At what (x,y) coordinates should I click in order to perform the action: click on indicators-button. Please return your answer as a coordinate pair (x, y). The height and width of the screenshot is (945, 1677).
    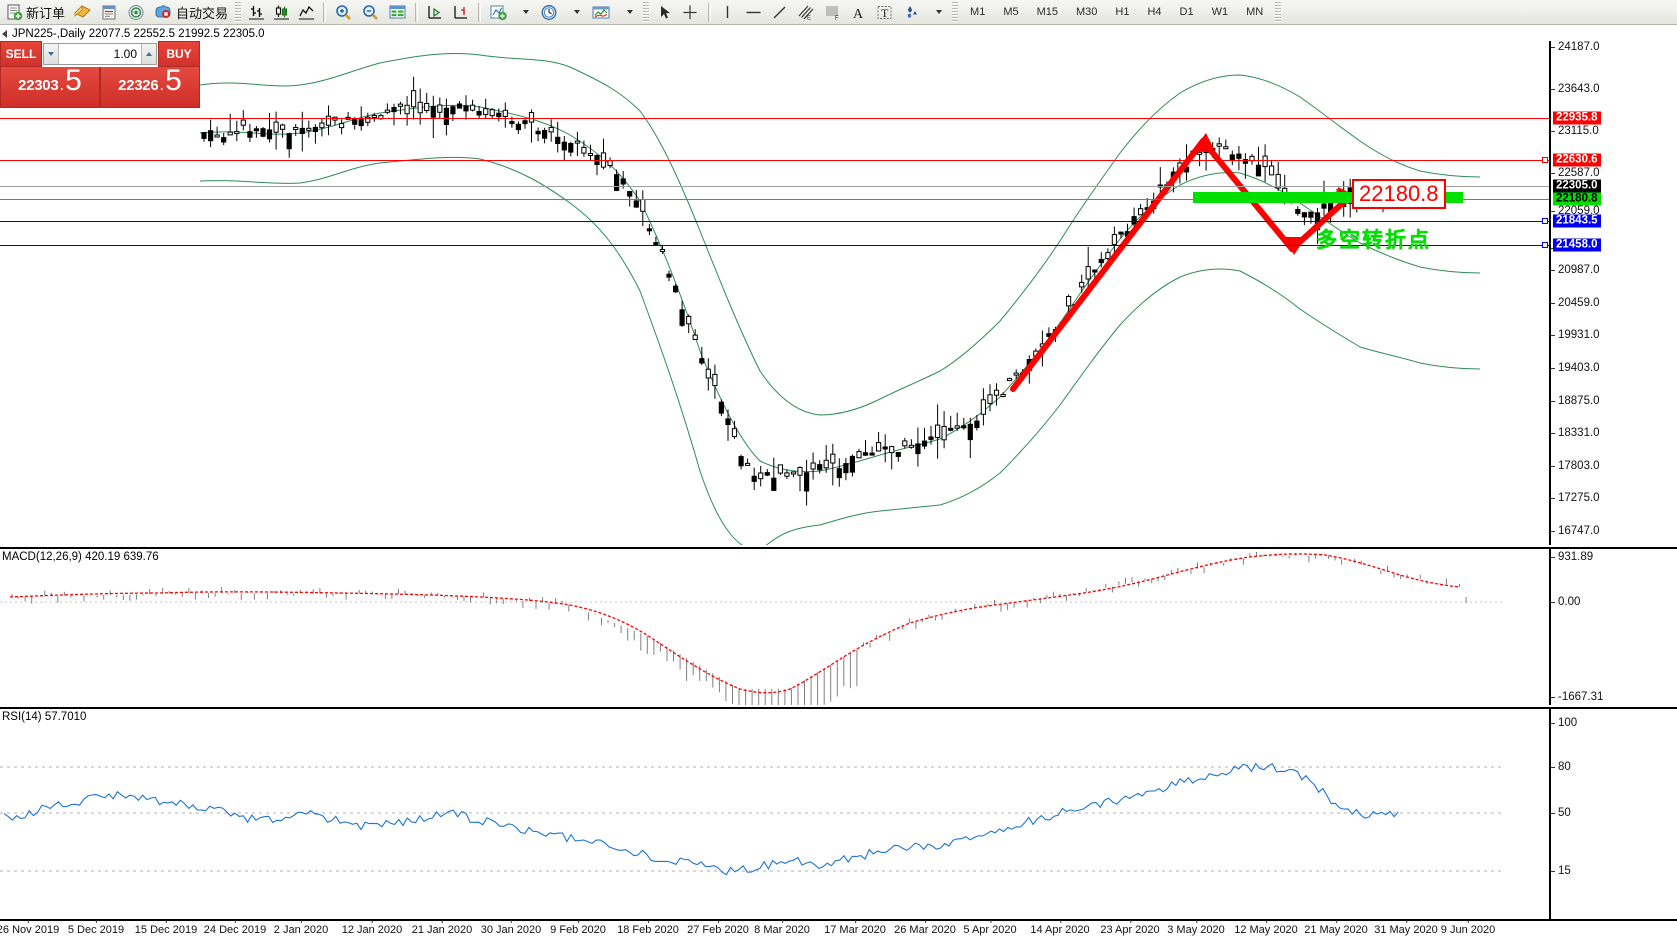
    Looking at the image, I should click on (498, 12).